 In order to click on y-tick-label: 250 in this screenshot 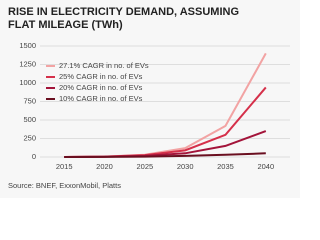, I will do `click(29, 137)`.